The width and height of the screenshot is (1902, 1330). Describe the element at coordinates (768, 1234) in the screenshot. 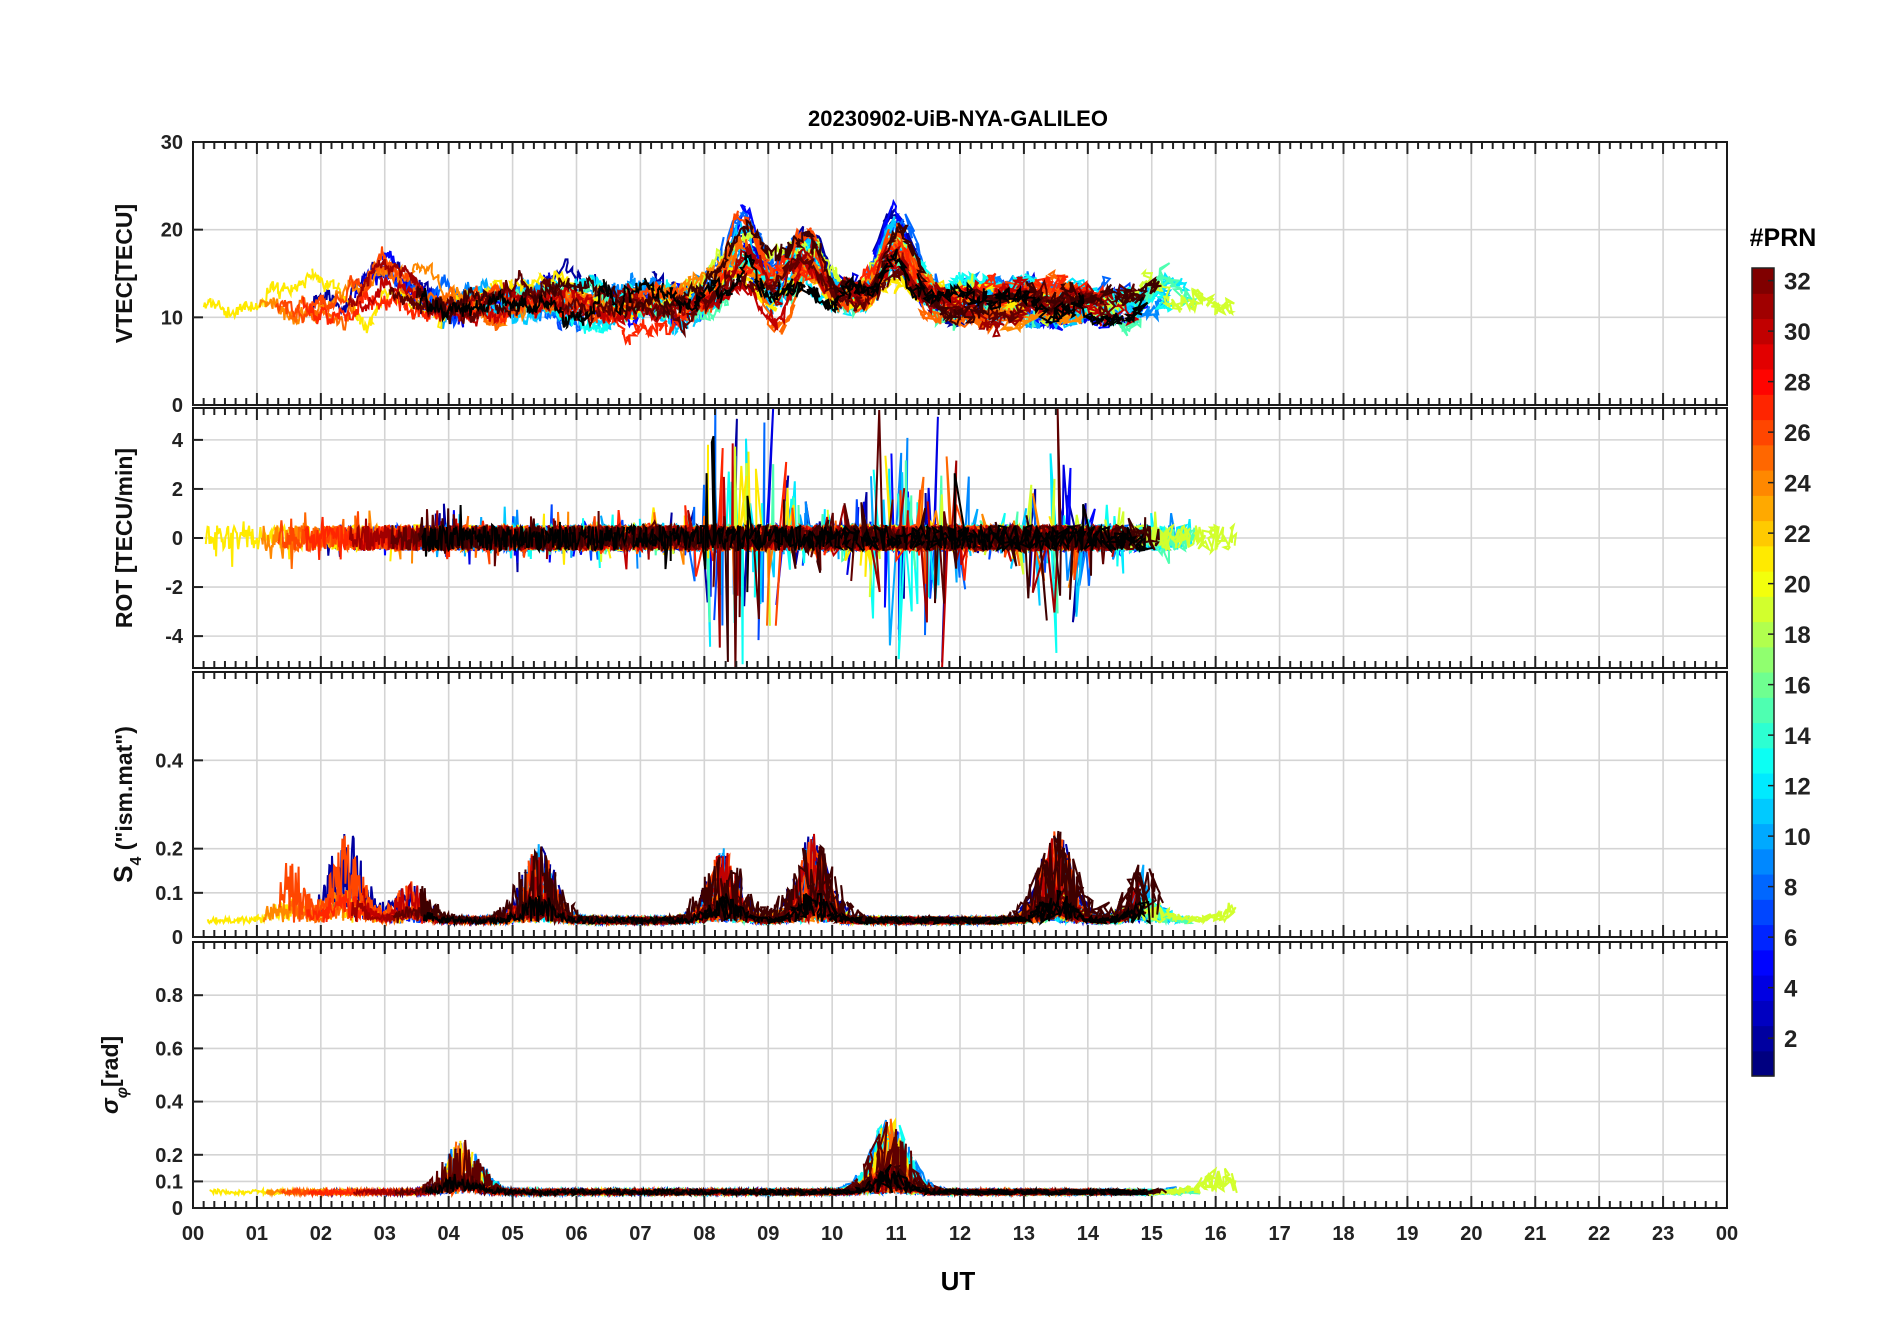

I see `x-tick-label: 09` at that location.